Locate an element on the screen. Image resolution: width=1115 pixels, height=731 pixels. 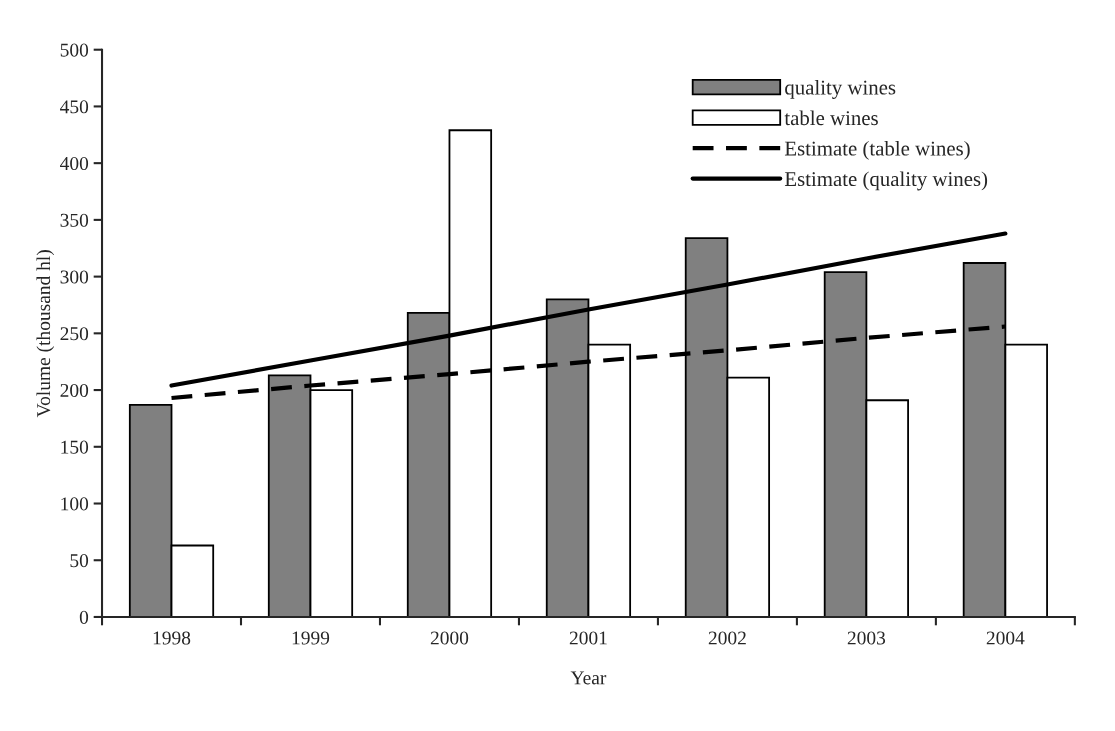
y-tick-label: 400 is located at coordinates (74, 163).